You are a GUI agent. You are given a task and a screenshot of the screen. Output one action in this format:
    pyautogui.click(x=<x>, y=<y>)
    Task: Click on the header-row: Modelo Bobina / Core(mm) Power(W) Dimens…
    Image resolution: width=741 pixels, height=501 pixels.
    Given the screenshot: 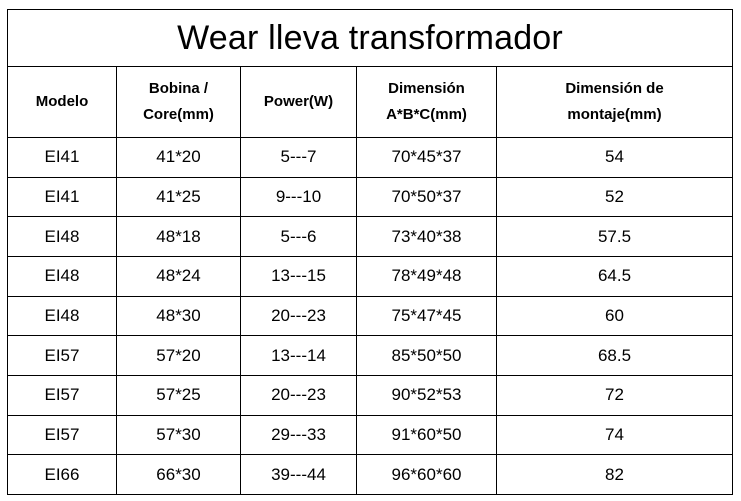 What is the action you would take?
    pyautogui.click(x=370, y=102)
    